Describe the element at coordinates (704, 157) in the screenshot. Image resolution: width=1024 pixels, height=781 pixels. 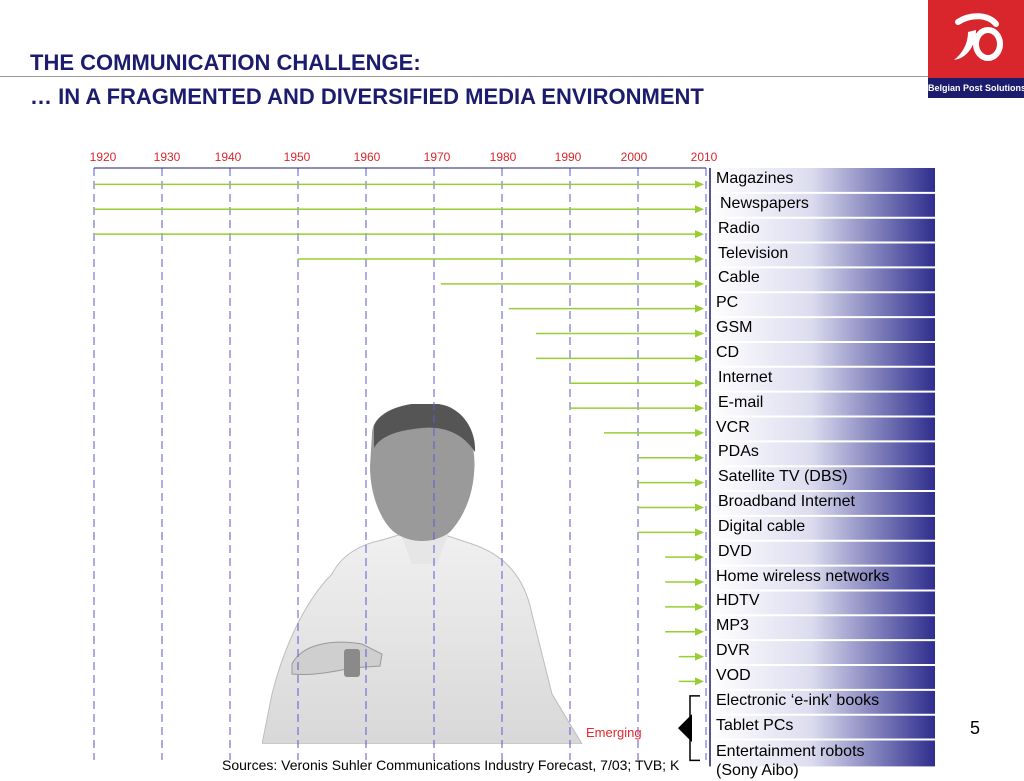
I see `year-label-2010: 2010` at that location.